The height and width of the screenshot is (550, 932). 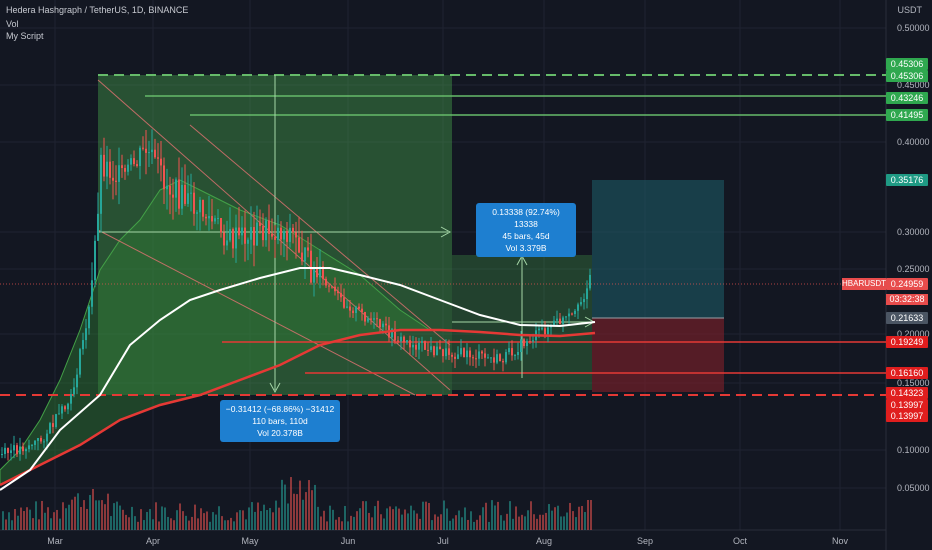 What do you see at coordinates (740, 541) in the screenshot?
I see `x-tick-label: Oct` at bounding box center [740, 541].